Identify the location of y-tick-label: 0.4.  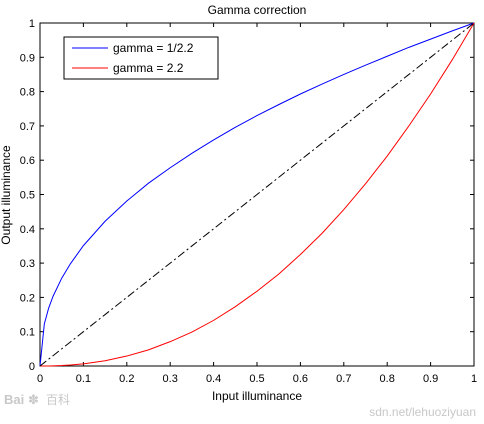
(27, 230).